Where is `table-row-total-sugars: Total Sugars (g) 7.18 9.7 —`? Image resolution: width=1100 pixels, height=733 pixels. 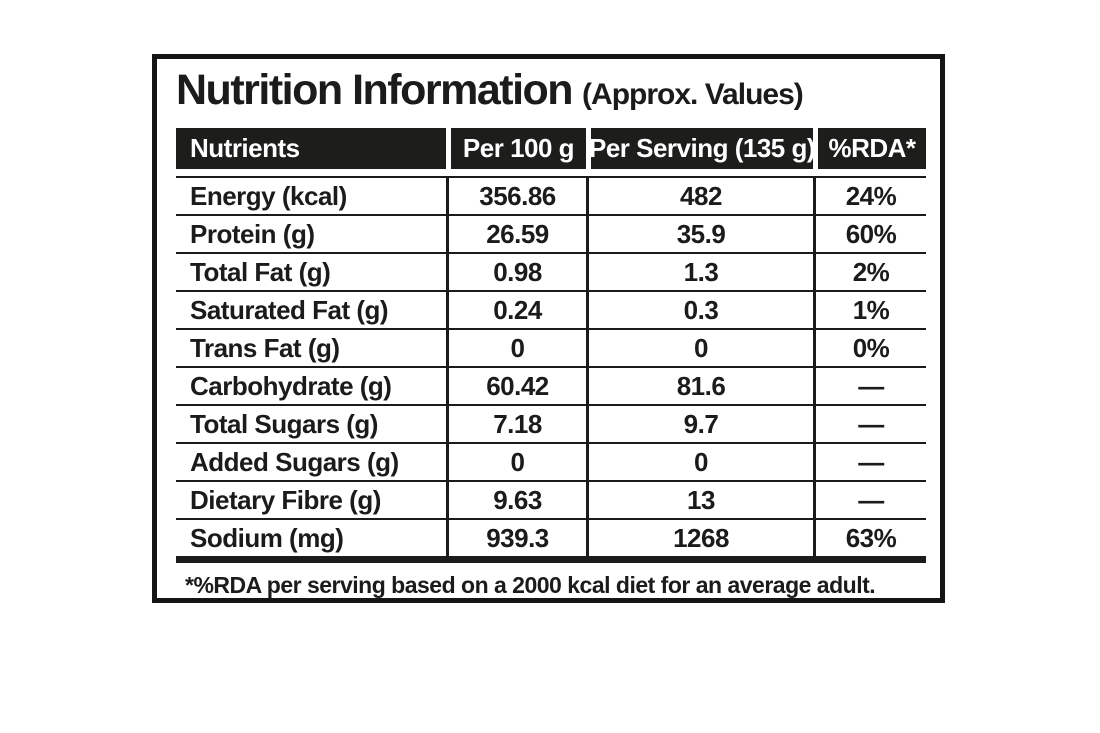
table-row-total-sugars: Total Sugars (g) 7.18 9.7 — is located at coordinates (551, 423).